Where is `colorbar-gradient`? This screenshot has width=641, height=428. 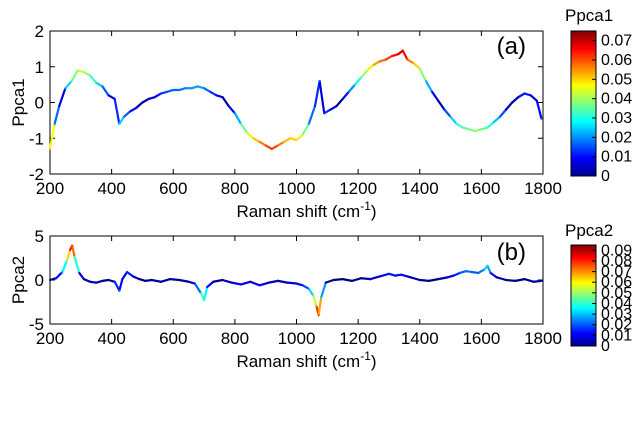
colorbar-gradient is located at coordinates (583, 103).